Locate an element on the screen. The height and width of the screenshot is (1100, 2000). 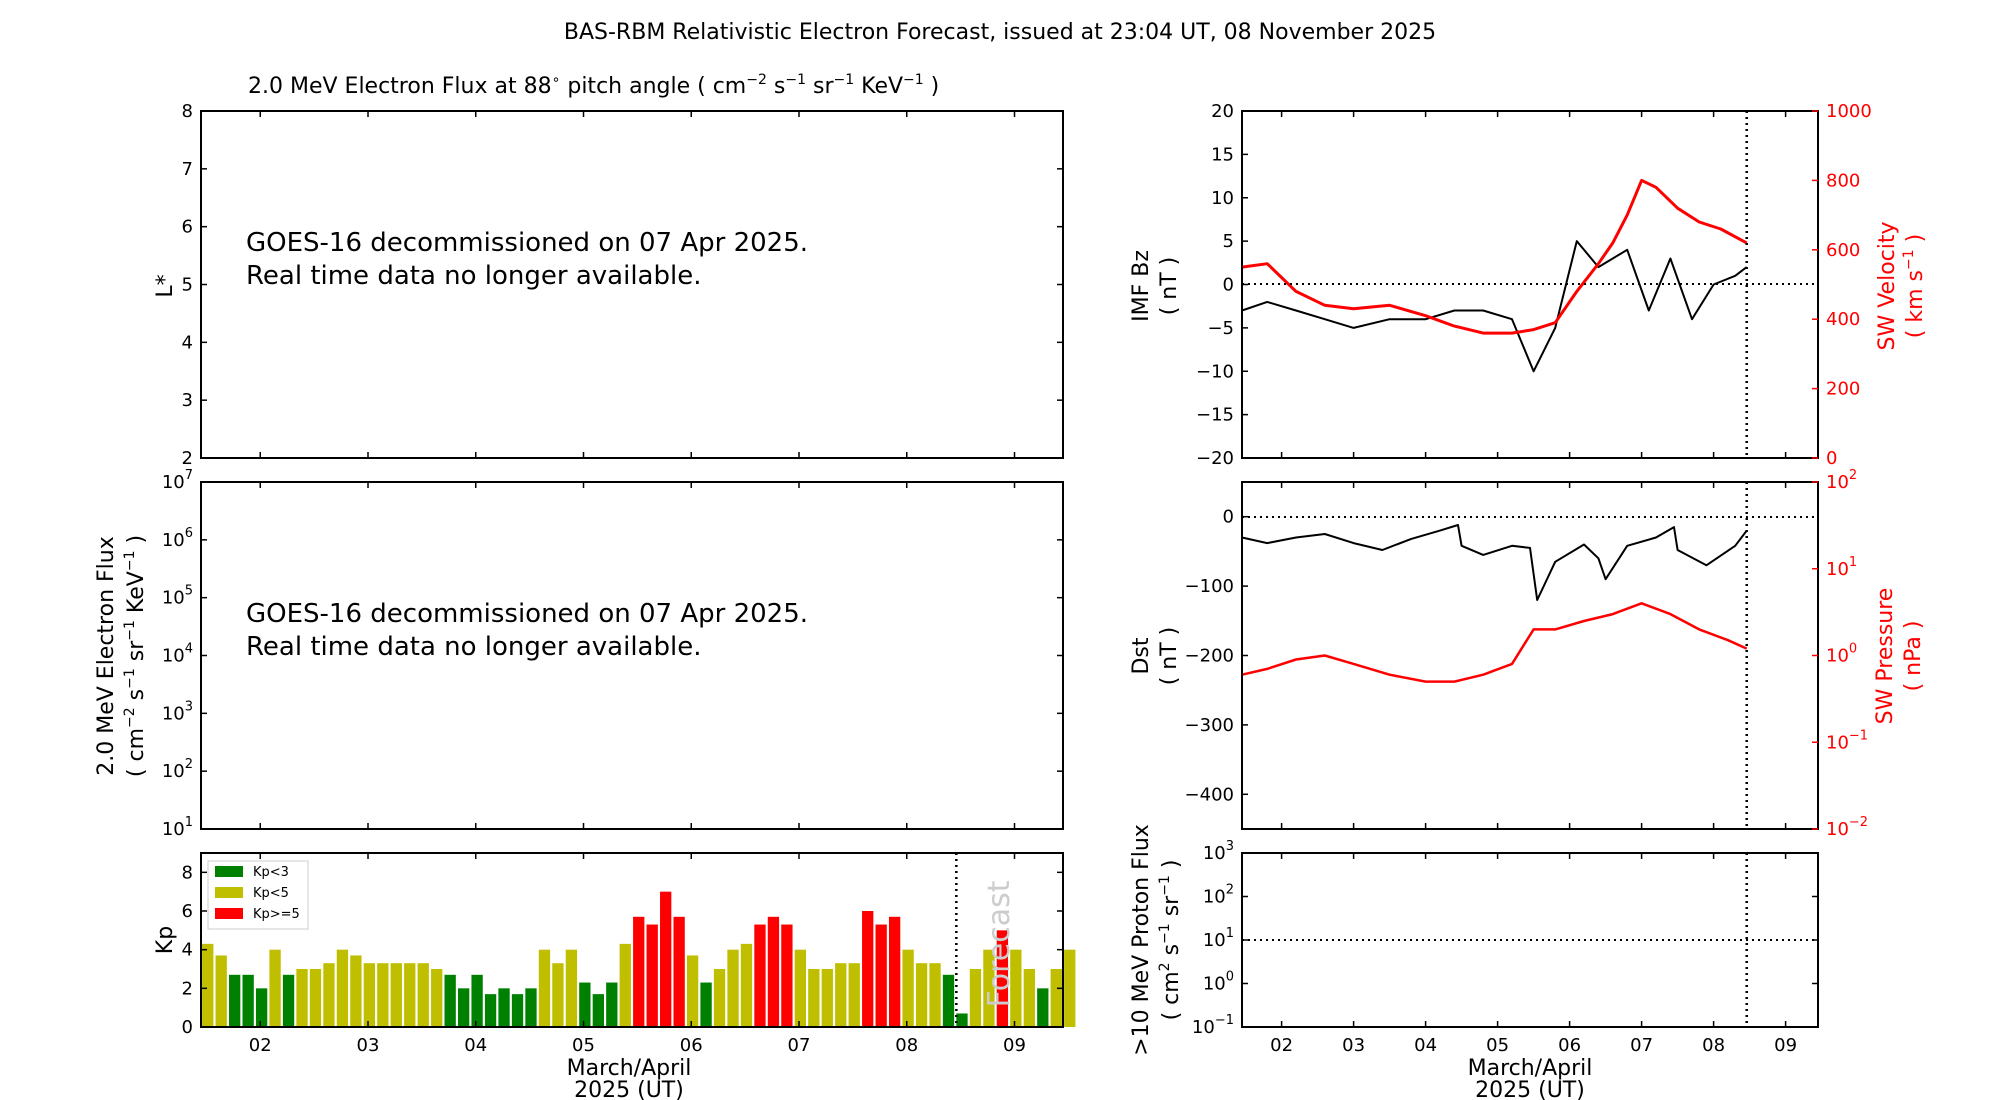
proton-y-axis: 10⁻¹ 10⁰ 10¹ 10² 10³ is located at coordinates (1505, 938).